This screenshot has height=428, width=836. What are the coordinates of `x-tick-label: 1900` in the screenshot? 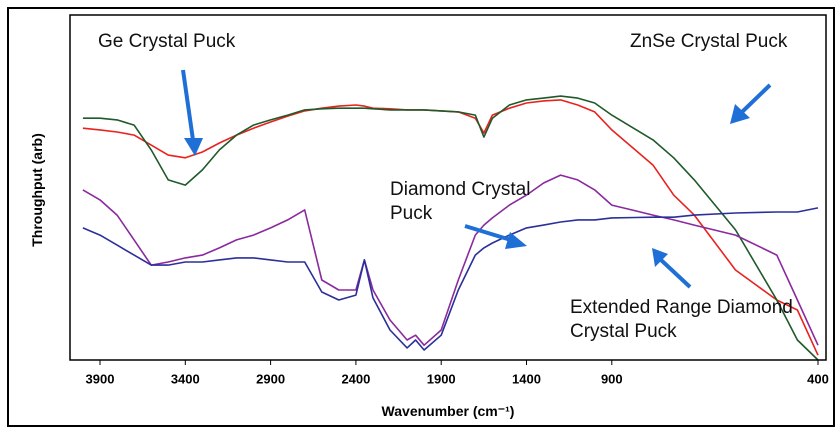 It's located at (441, 378).